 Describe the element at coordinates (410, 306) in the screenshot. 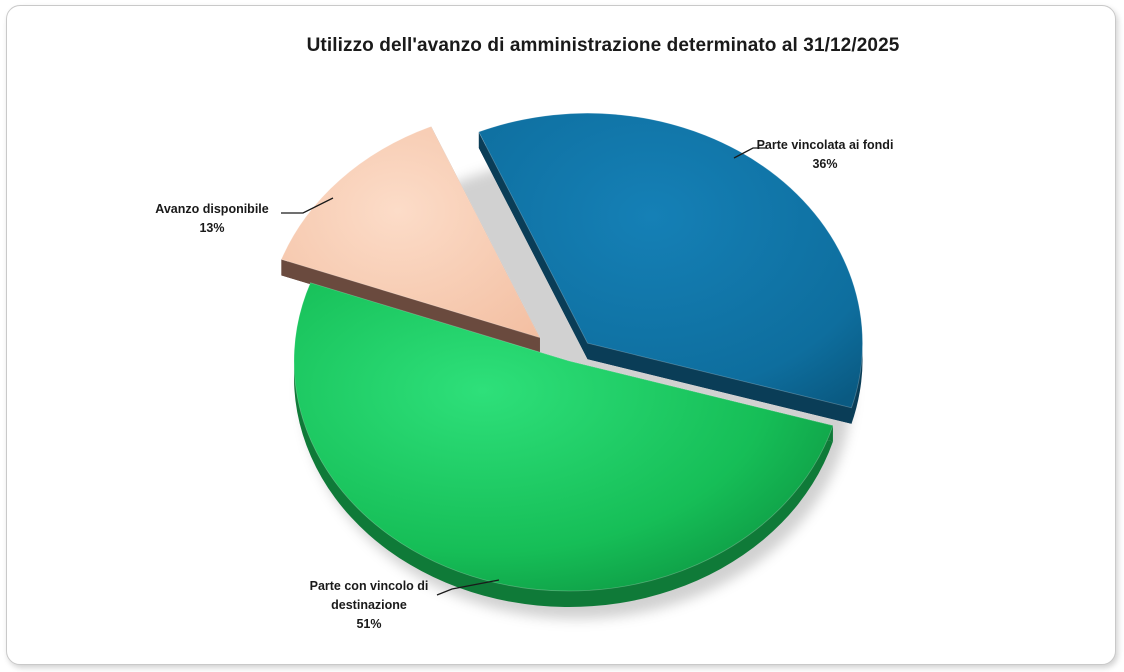

I see `slice-avanzo-disponibile-face` at that location.